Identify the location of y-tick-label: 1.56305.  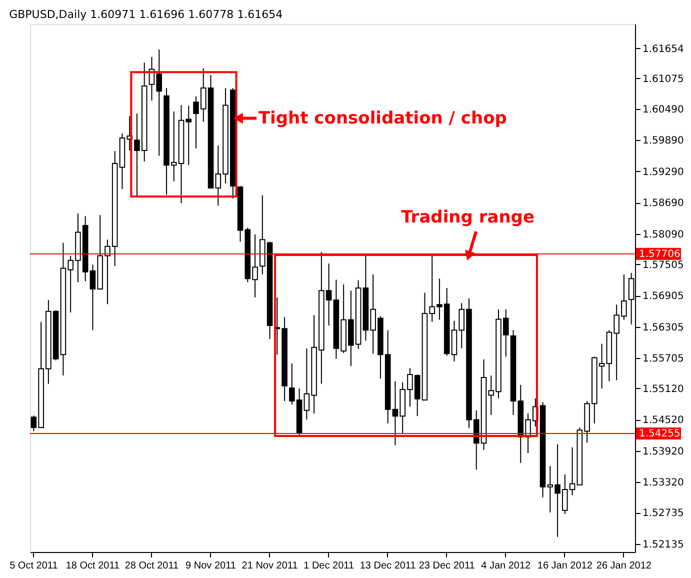
(663, 328).